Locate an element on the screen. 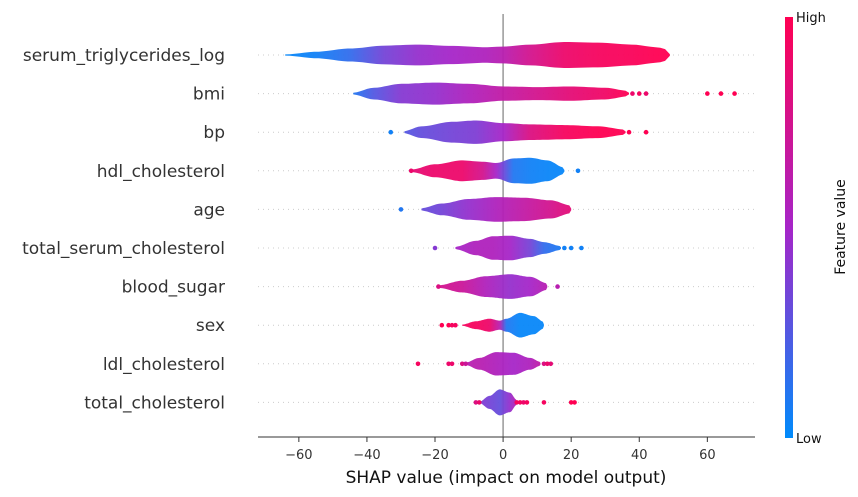  feature-label: bp is located at coordinates (214, 133).